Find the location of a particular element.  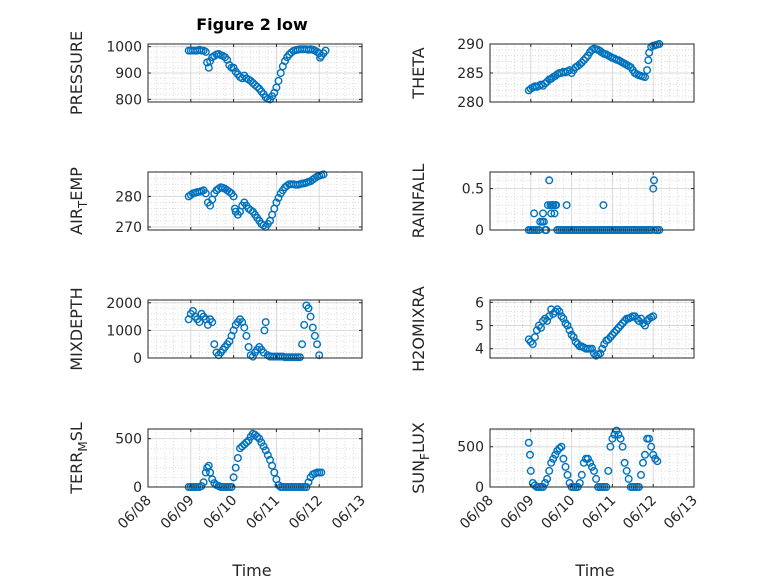

x-tick-label: 06/13 is located at coordinates (349, 513).